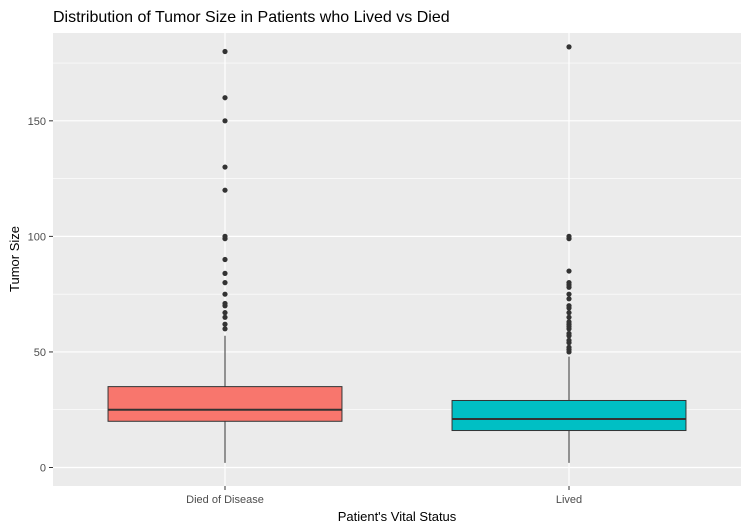 The width and height of the screenshot is (750, 532). What do you see at coordinates (397, 516) in the screenshot?
I see `x-axis-title: Patient's Vital Status` at bounding box center [397, 516].